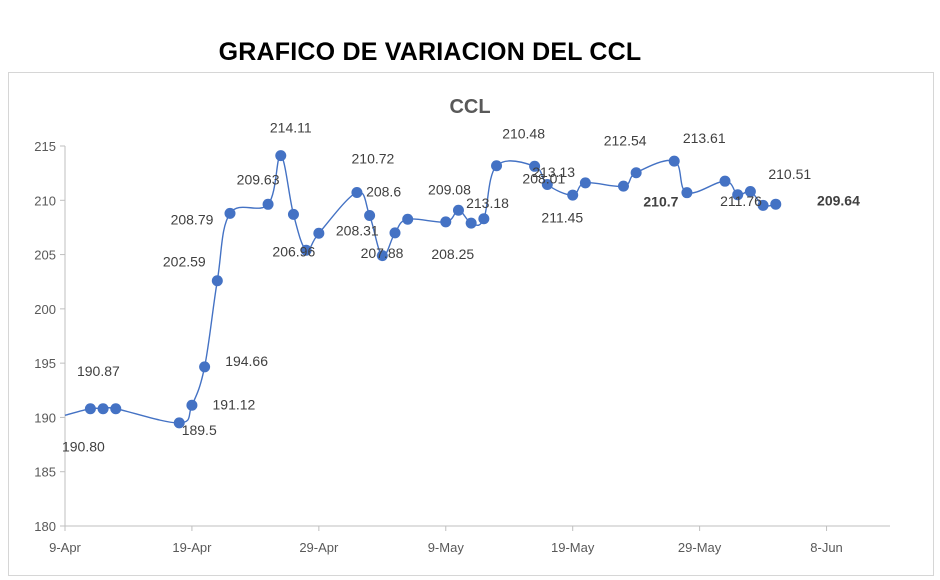  Describe the element at coordinates (293, 251) in the screenshot. I see `data-label: 206.96` at that location.